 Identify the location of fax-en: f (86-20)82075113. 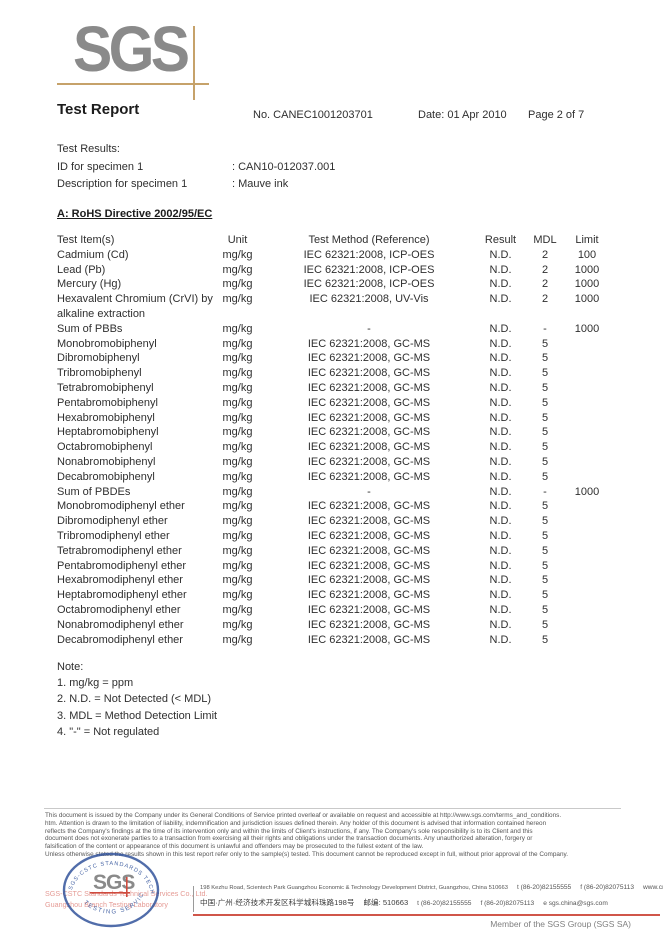
(607, 887).